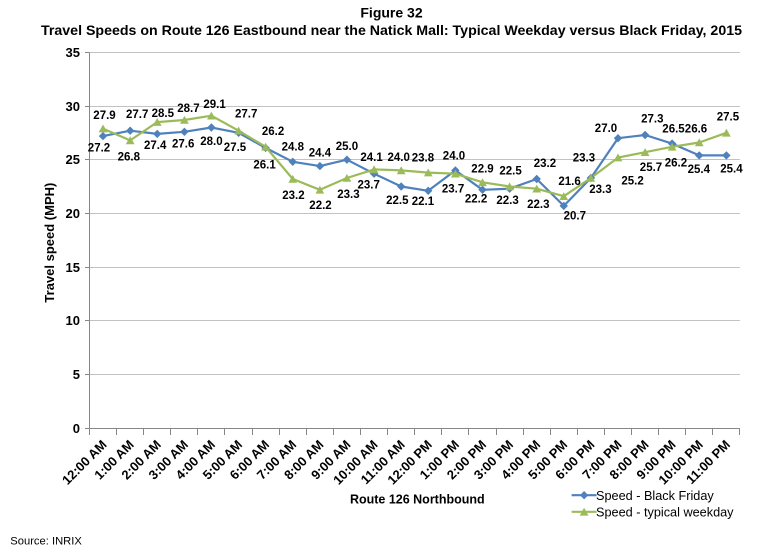 The width and height of the screenshot is (768, 556). Describe the element at coordinates (391, 12) in the screenshot. I see `svg-text: Figure 32` at that location.